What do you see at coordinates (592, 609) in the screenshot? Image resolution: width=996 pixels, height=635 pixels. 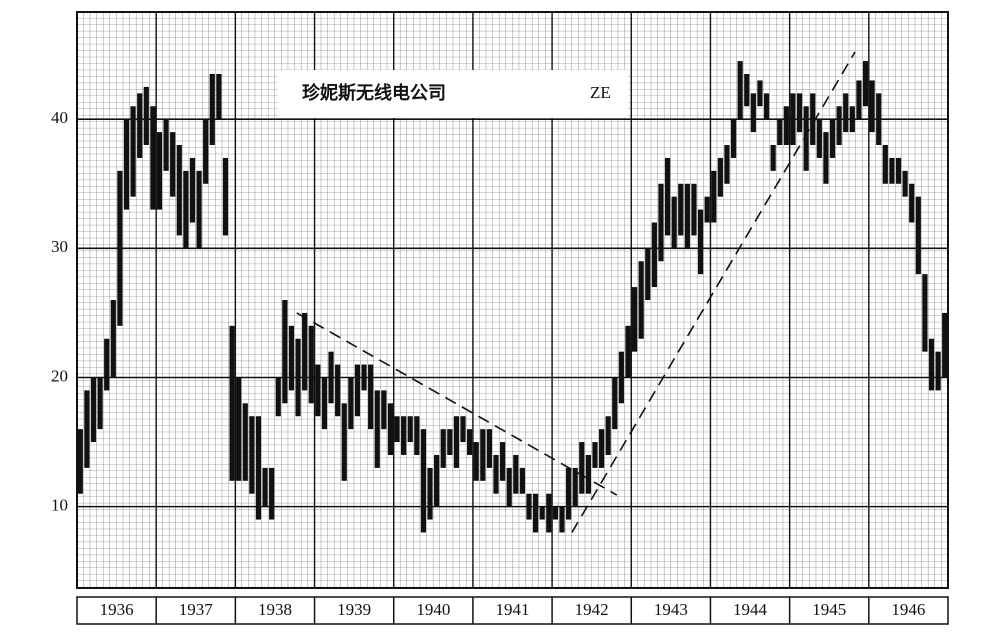 I see `x-tick-label: 1942` at bounding box center [592, 609].